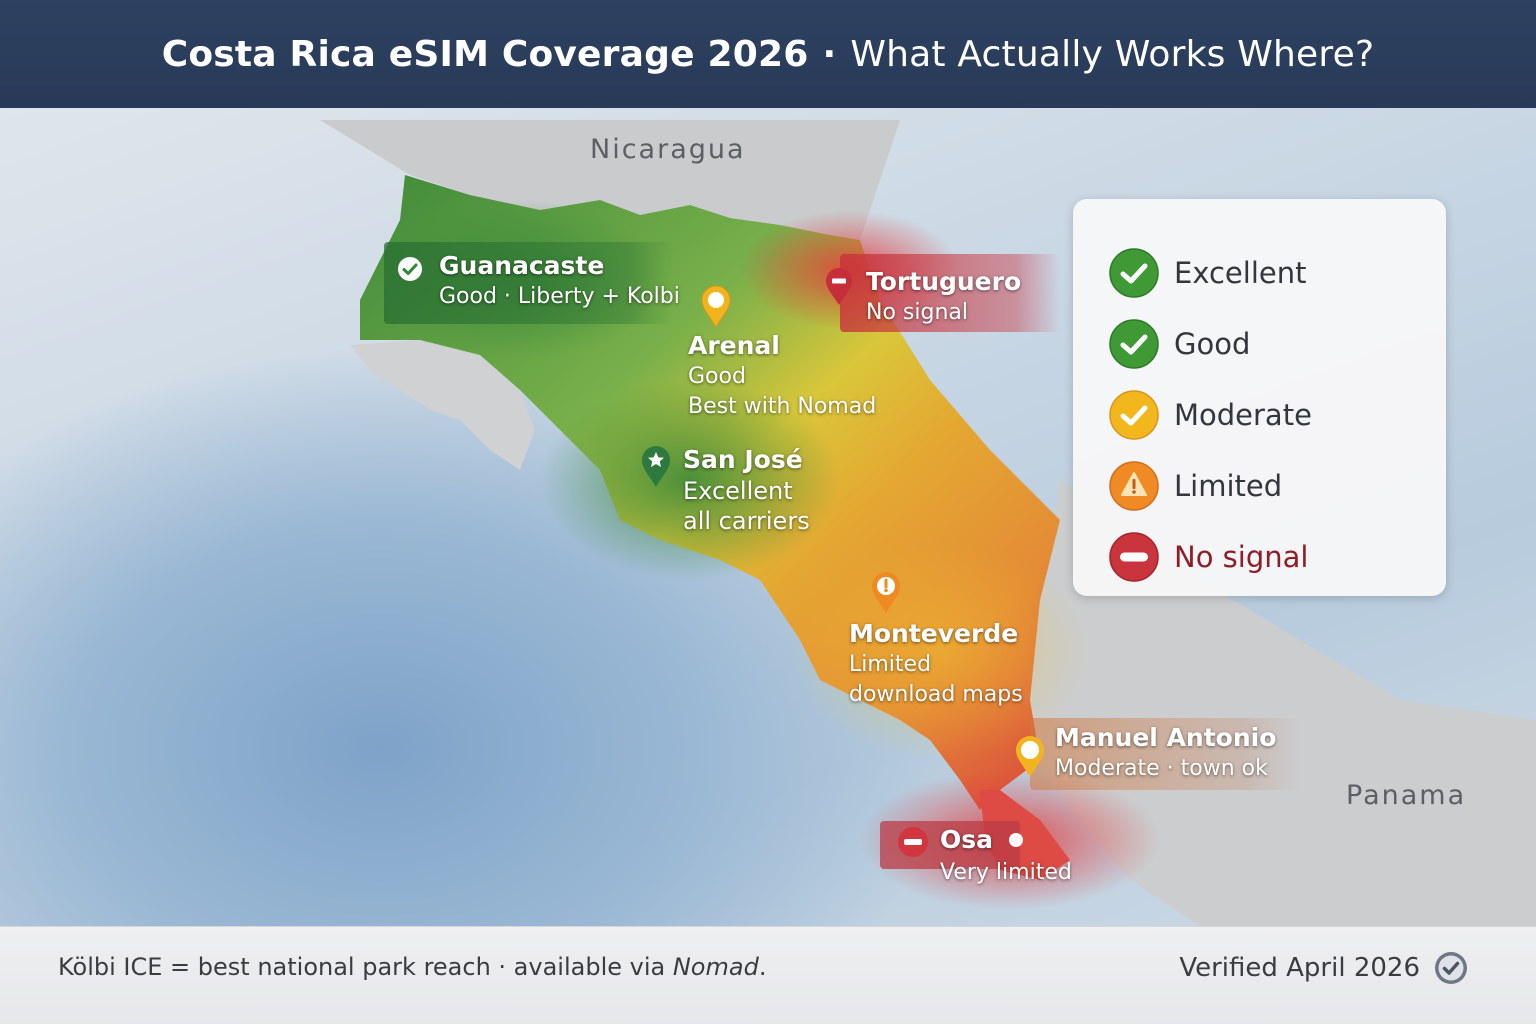 The height and width of the screenshot is (1024, 1536). I want to click on warning-pin-icon, so click(886, 592).